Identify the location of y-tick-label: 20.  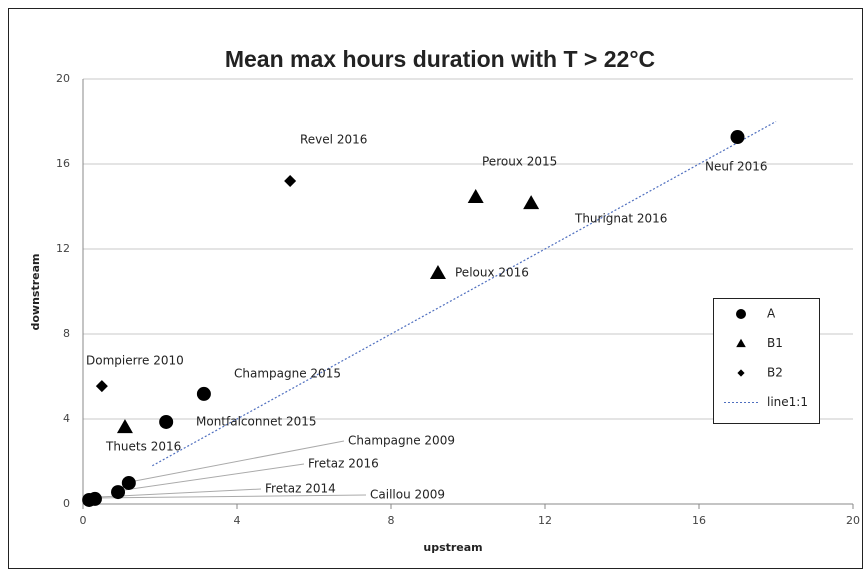
(63, 78).